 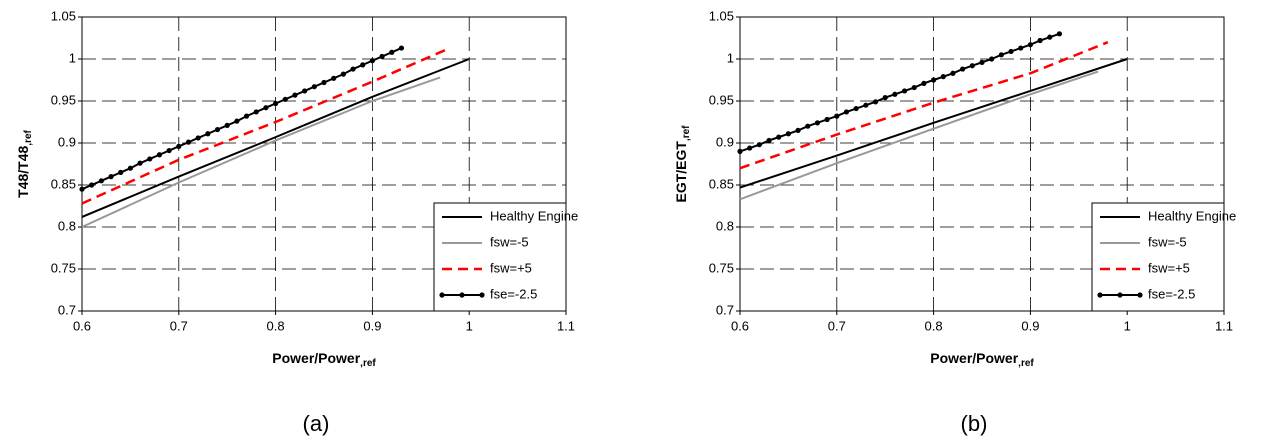 What do you see at coordinates (511, 267) in the screenshot?
I see `legend-label: fsw=+5` at bounding box center [511, 267].